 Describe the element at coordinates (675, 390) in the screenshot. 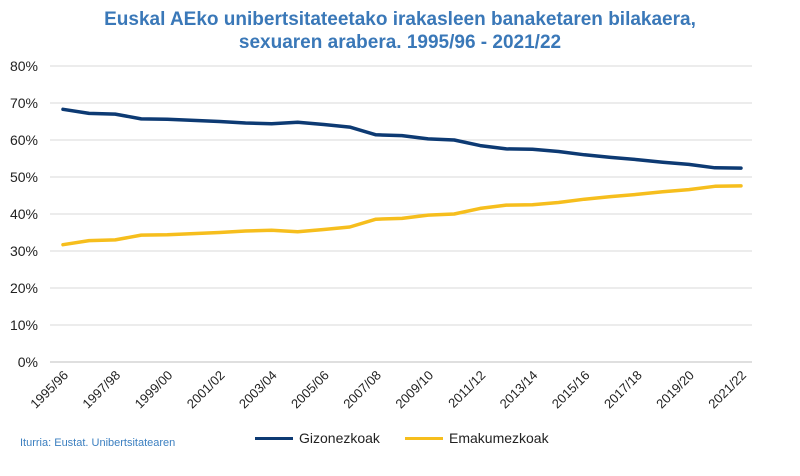

I see `x-tick-label: 2019/20` at that location.